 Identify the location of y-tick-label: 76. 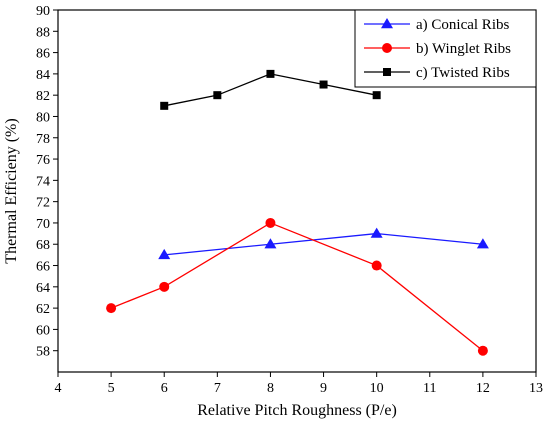
(43, 160).